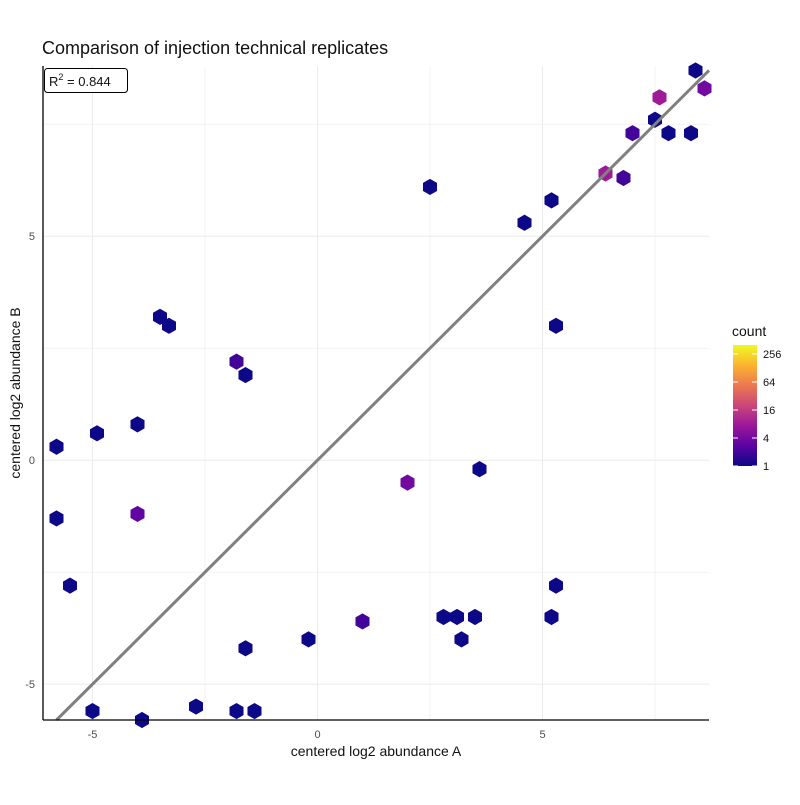 This screenshot has width=800, height=805. What do you see at coordinates (772, 355) in the screenshot?
I see `legend-tick-label: 256` at bounding box center [772, 355].